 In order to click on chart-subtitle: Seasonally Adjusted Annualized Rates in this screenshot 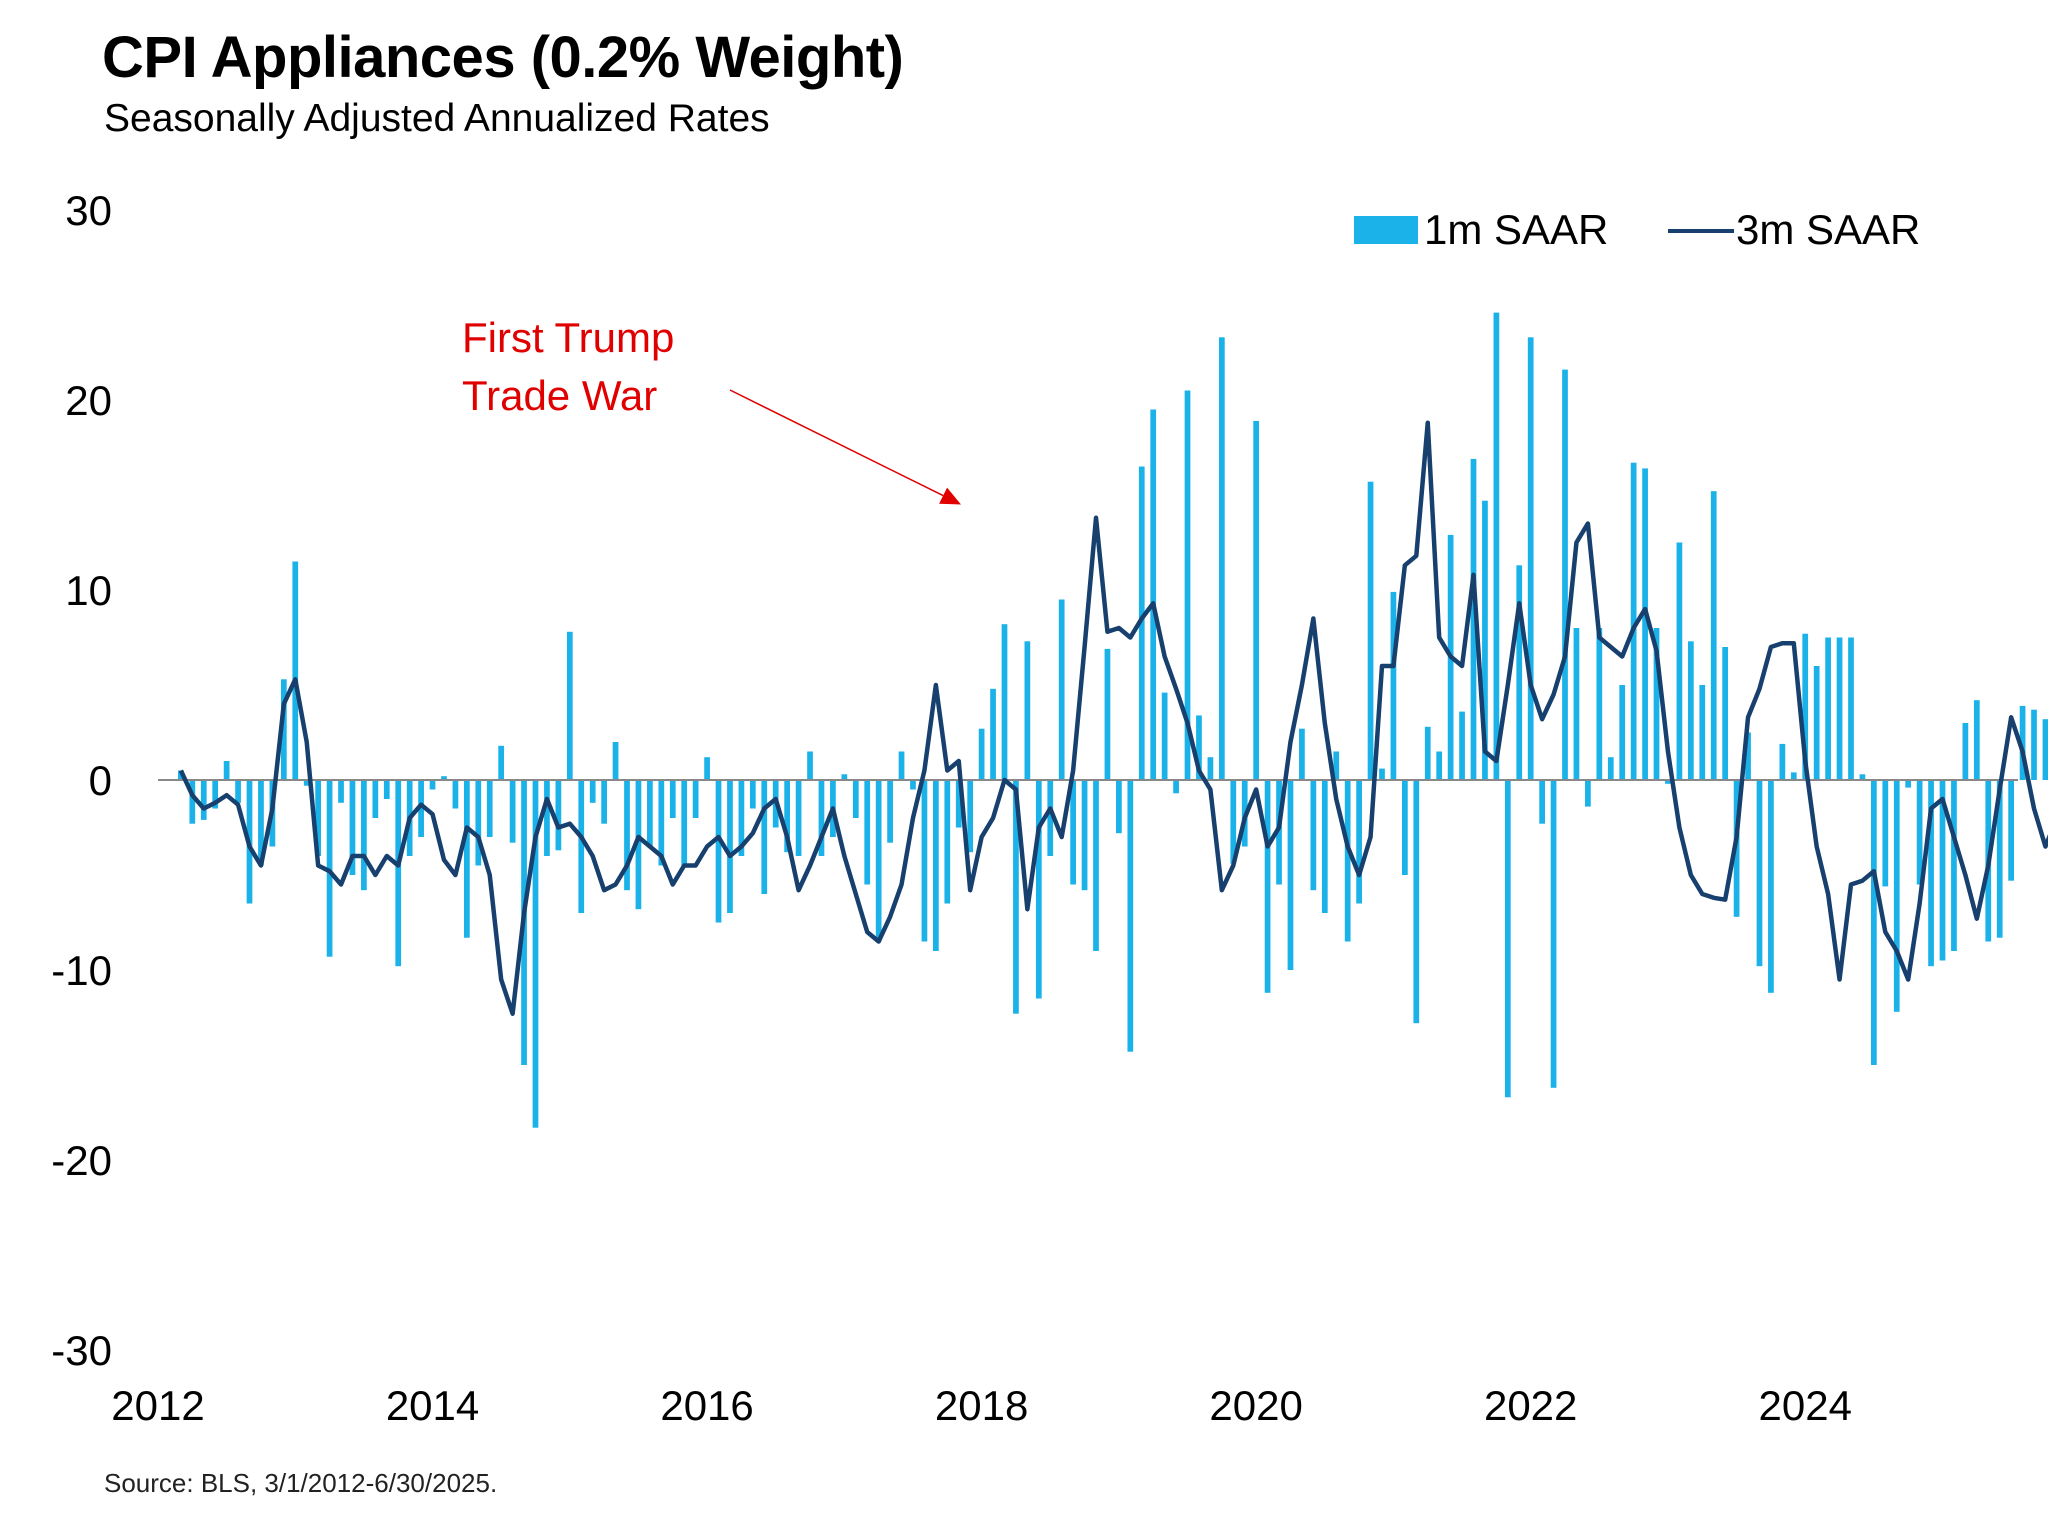, I will do `click(437, 118)`.